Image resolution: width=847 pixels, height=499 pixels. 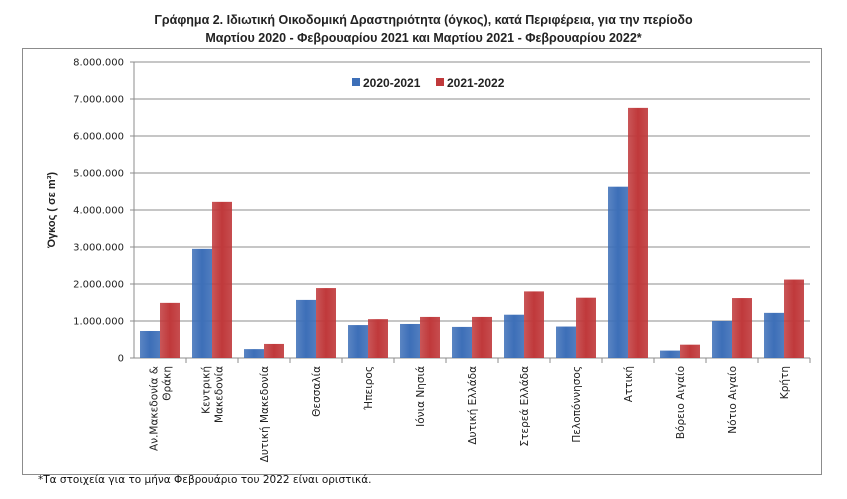 What do you see at coordinates (98, 211) in the screenshot?
I see `y-tick-label: 4.000.000` at bounding box center [98, 211].